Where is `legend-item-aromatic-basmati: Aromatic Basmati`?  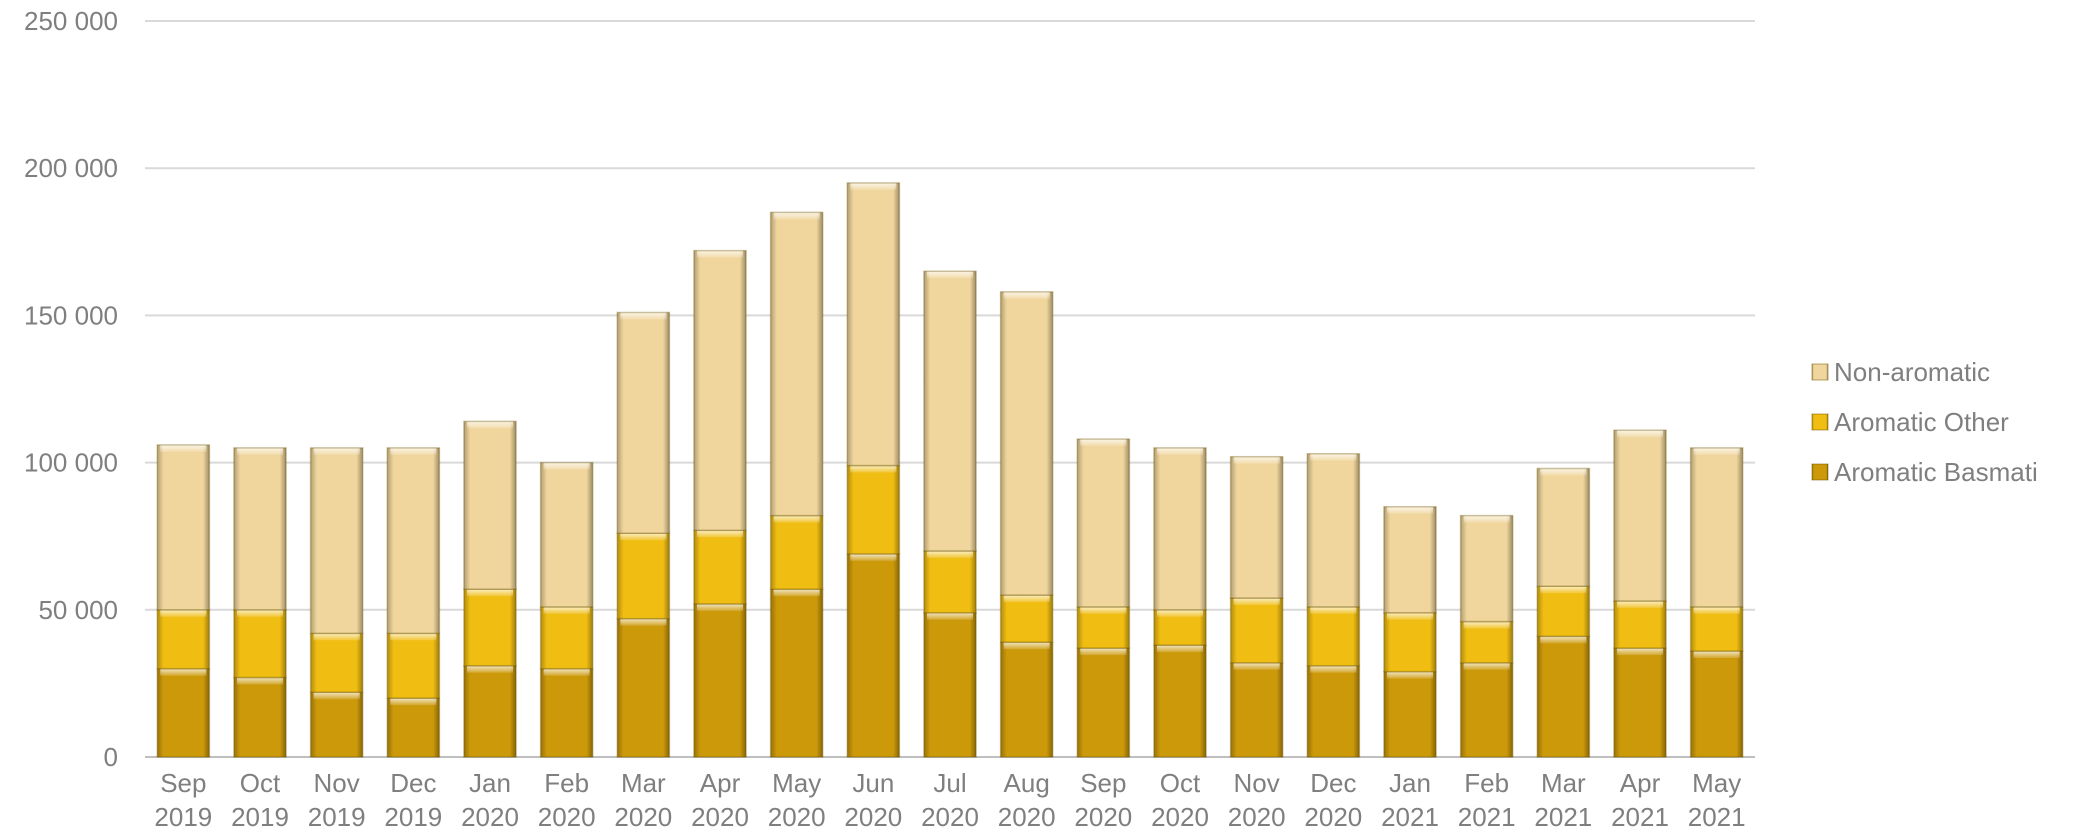 legend-item-aromatic-basmati: Aromatic Basmati is located at coordinates (1924, 472).